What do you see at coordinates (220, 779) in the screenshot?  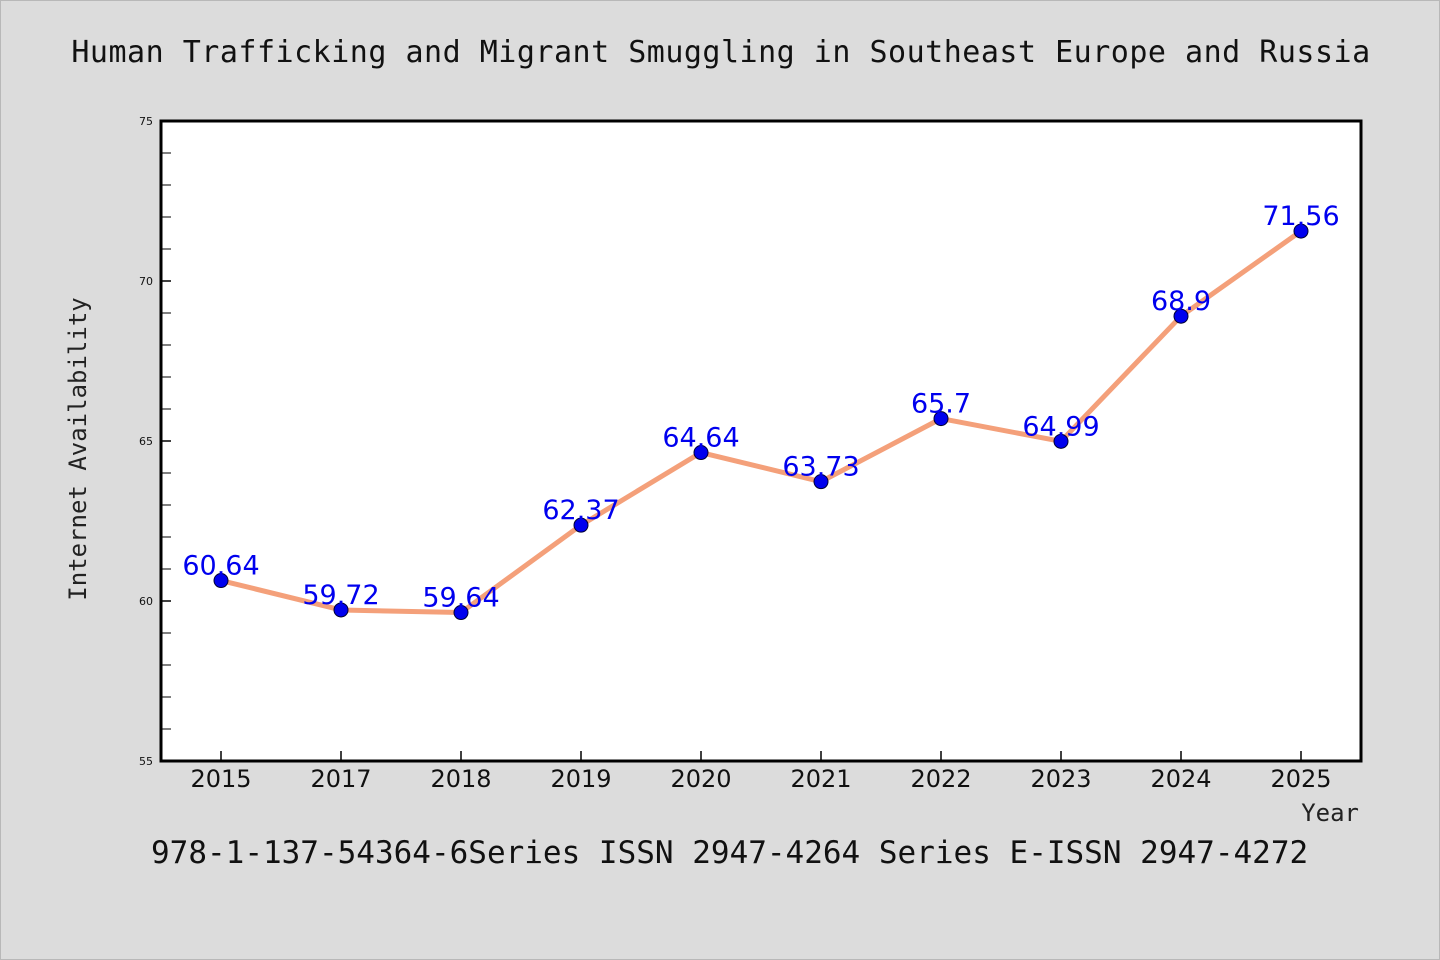 I see `x-tick-label: 2015` at bounding box center [220, 779].